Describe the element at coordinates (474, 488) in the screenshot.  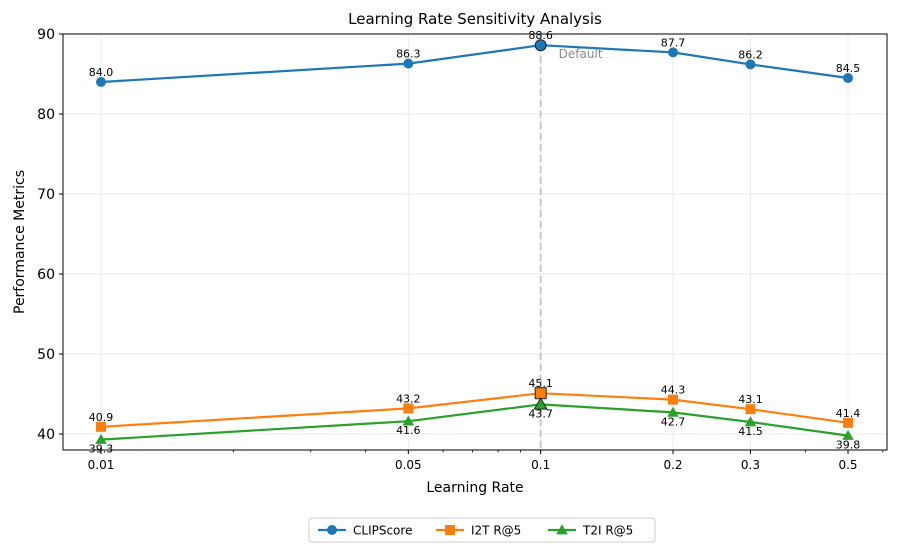
I see `x-axis-label: Learning Rate` at that location.